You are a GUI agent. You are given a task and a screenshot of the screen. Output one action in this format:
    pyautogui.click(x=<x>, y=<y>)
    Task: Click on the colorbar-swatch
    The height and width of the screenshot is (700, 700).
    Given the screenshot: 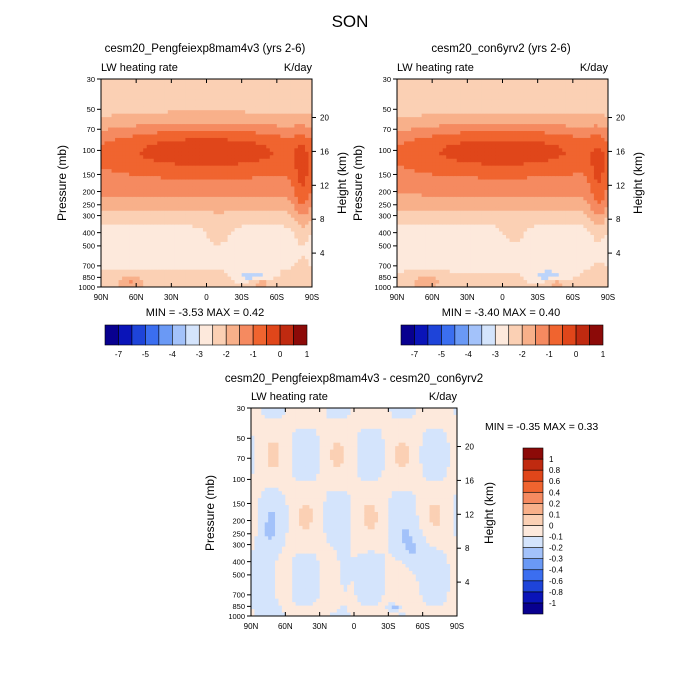 What is the action you would take?
    pyautogui.click(x=259, y=335)
    